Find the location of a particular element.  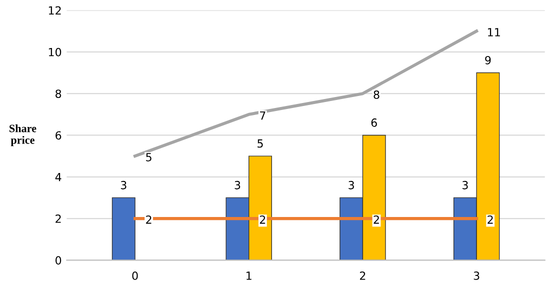

y-tick-label: 8 is located at coordinates (59, 94).